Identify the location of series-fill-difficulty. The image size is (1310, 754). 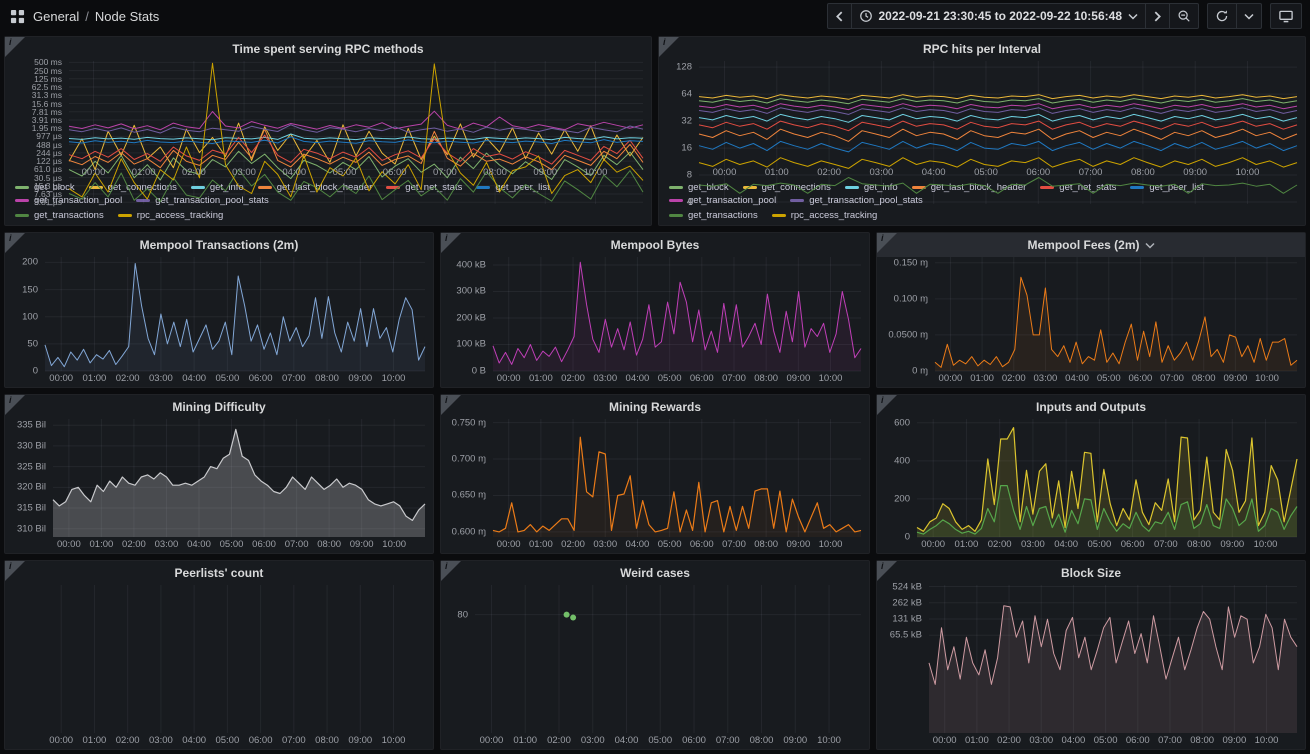
(239, 483).